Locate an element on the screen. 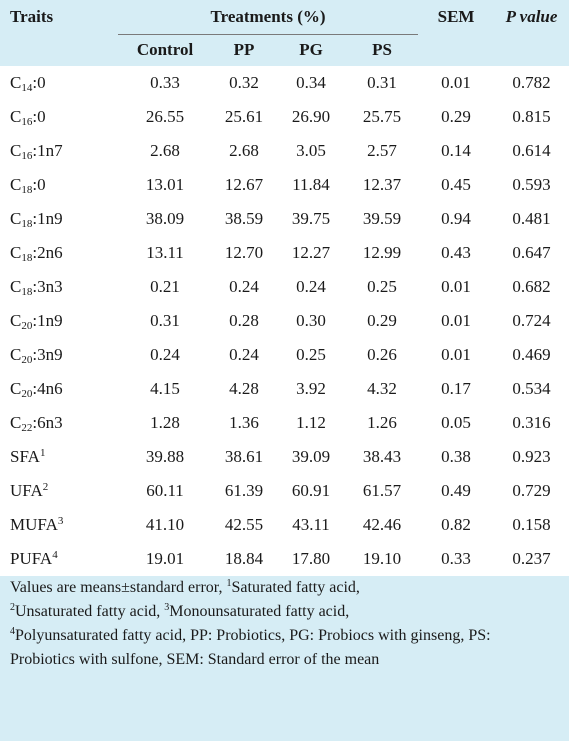 The image size is (569, 741). table-row: C18:3n3 0.21 0.24 0.24 0.25 0.01 0.682 is located at coordinates (284, 287).